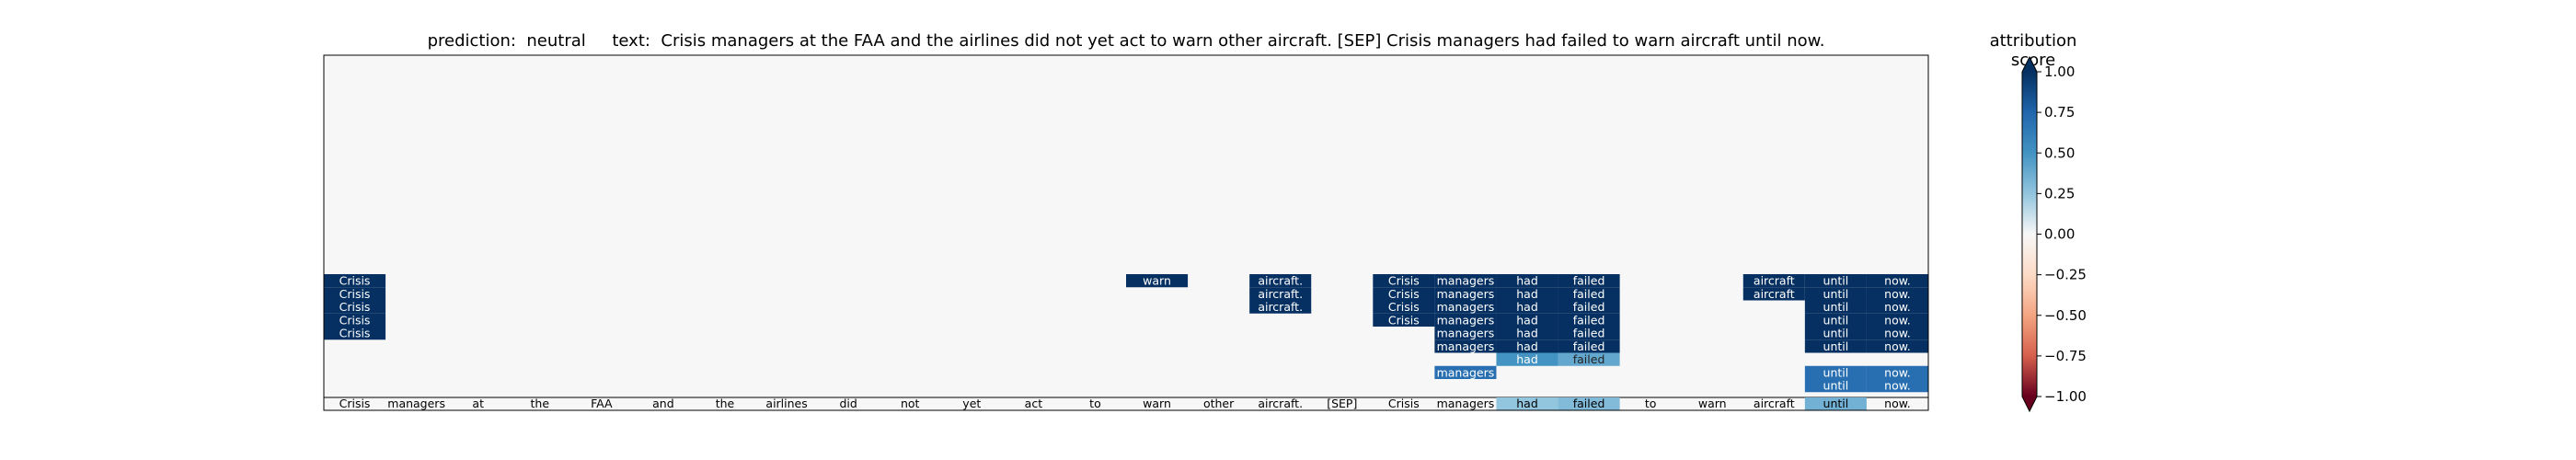 This screenshot has width=2576, height=460. Describe the element at coordinates (1527, 403) in the screenshot. I see `token-label: had` at that location.